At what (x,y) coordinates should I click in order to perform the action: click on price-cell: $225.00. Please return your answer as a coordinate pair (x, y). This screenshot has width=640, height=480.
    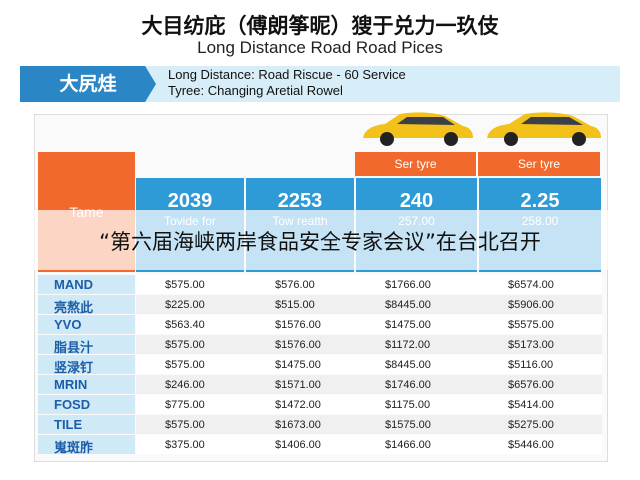
    Looking at the image, I should click on (185, 305).